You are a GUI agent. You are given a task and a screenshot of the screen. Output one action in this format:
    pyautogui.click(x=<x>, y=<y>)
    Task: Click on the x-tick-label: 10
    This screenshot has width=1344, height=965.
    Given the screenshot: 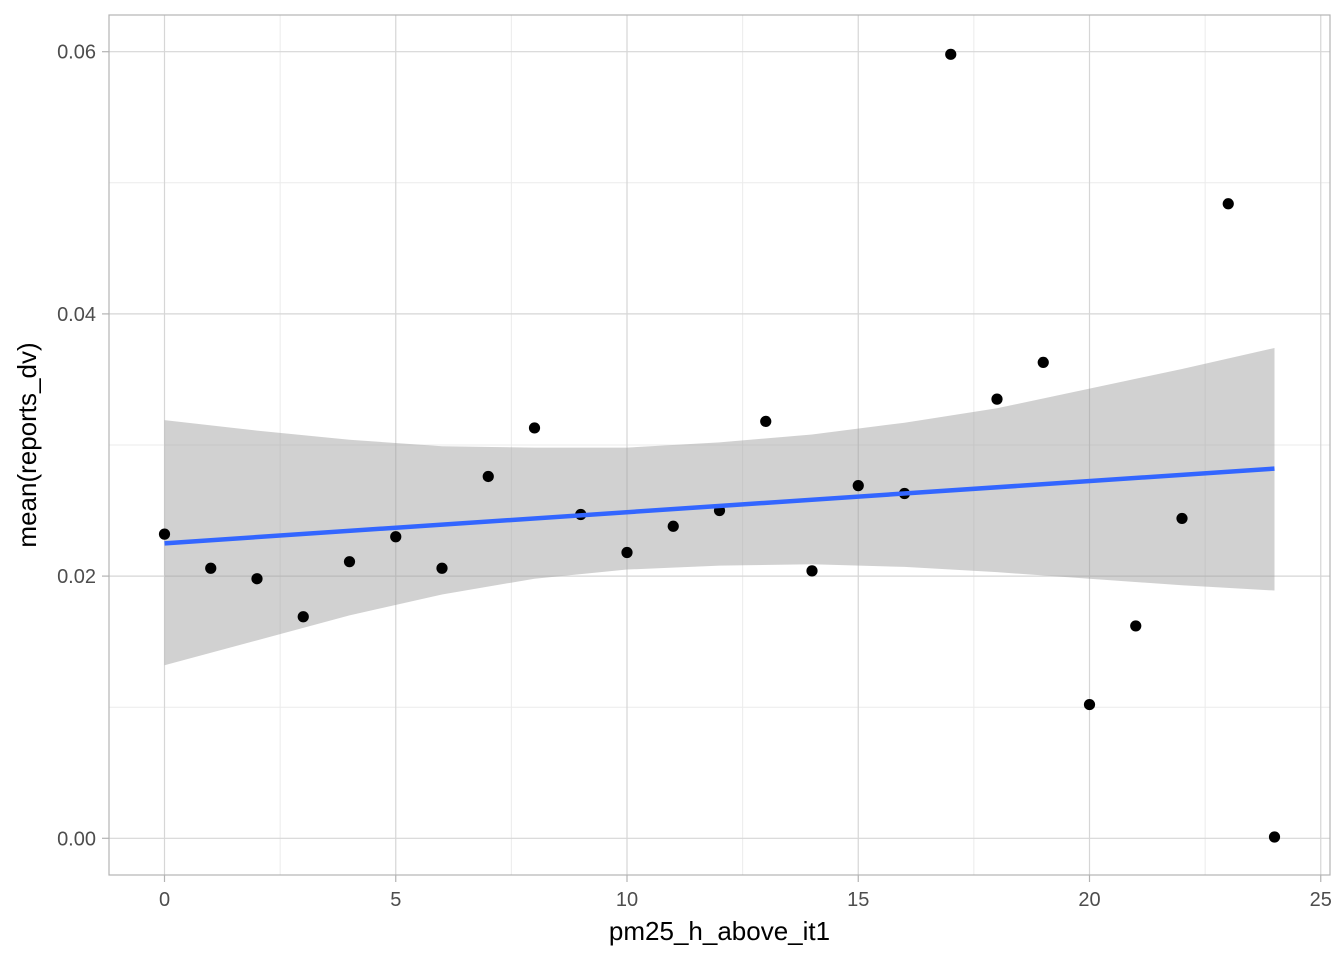 What is the action you would take?
    pyautogui.click(x=627, y=900)
    